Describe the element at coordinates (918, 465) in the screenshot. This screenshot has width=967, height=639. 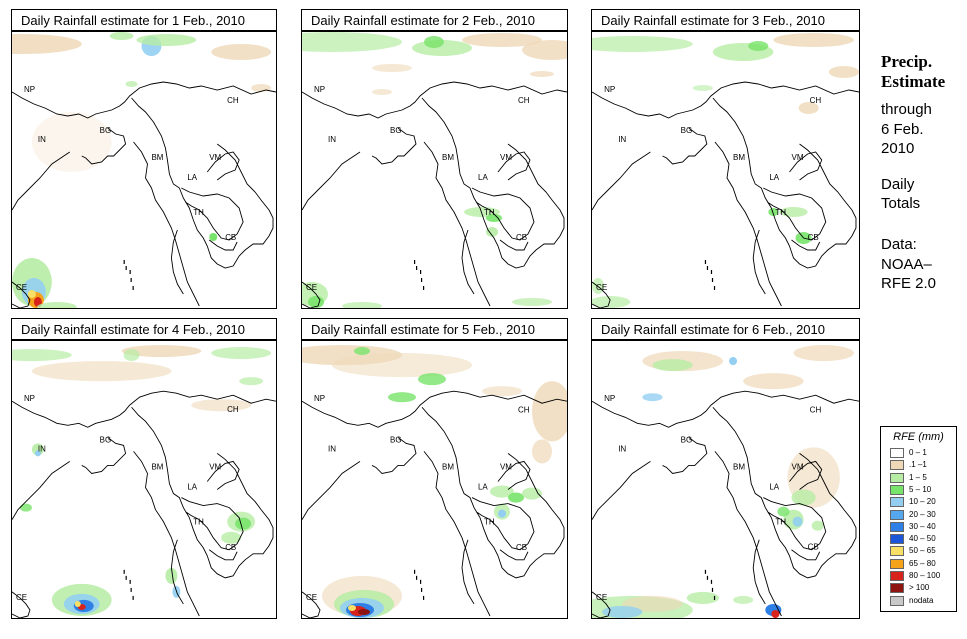
I see `legend-label: .1 –1` at that location.